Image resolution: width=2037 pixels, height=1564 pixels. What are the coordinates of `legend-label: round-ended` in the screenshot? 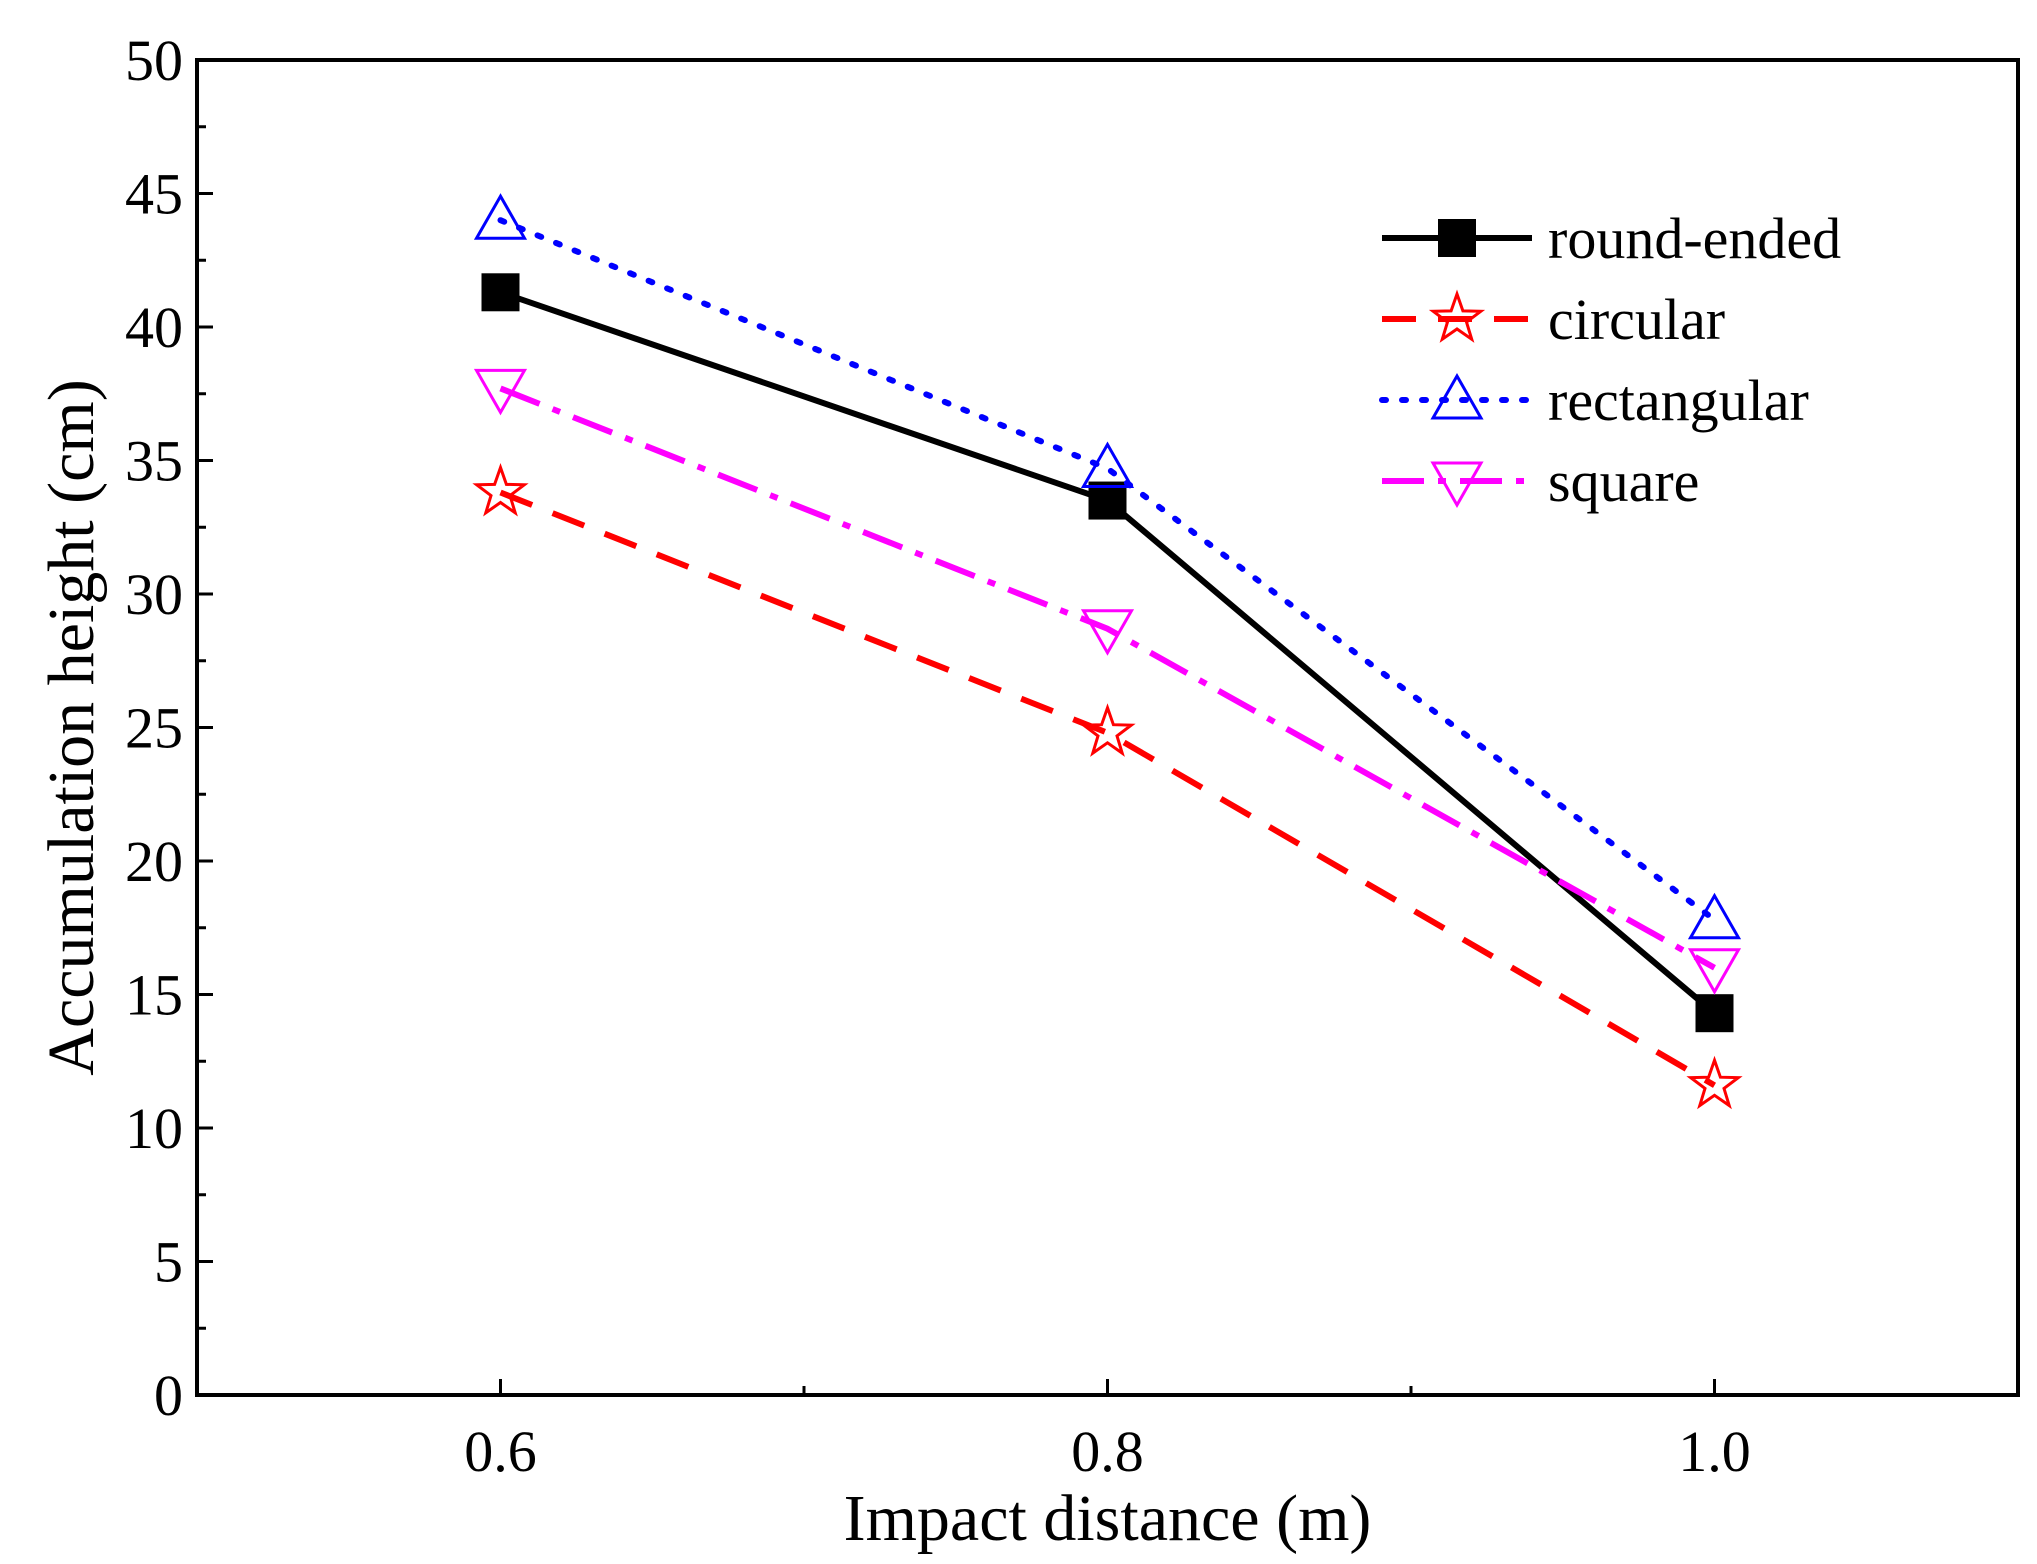 It's located at (1694, 238).